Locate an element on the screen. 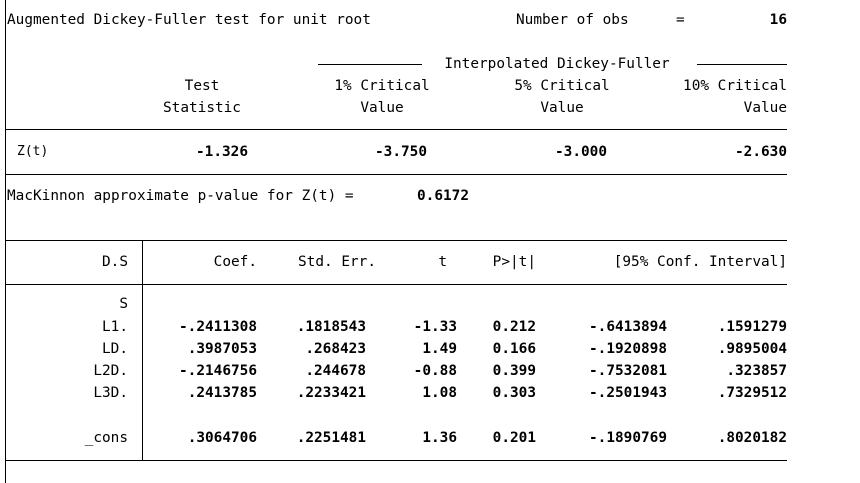 The width and height of the screenshot is (860, 483). reg-cons-coef: .3064706 is located at coordinates (222, 438).